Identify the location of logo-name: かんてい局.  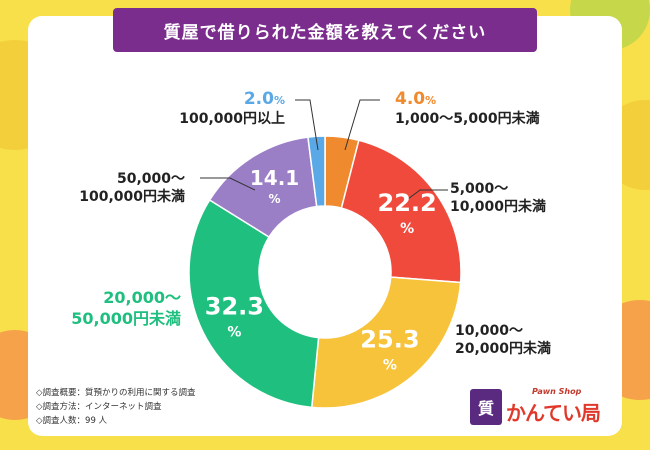
(553, 413).